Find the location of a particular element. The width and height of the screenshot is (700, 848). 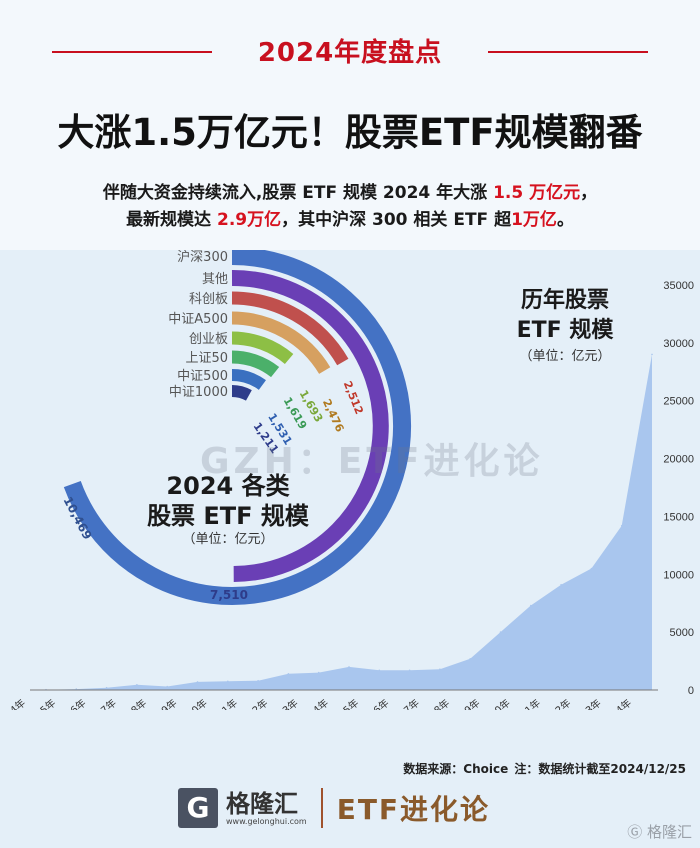

y-tick-label: 30000 is located at coordinates (678, 344).